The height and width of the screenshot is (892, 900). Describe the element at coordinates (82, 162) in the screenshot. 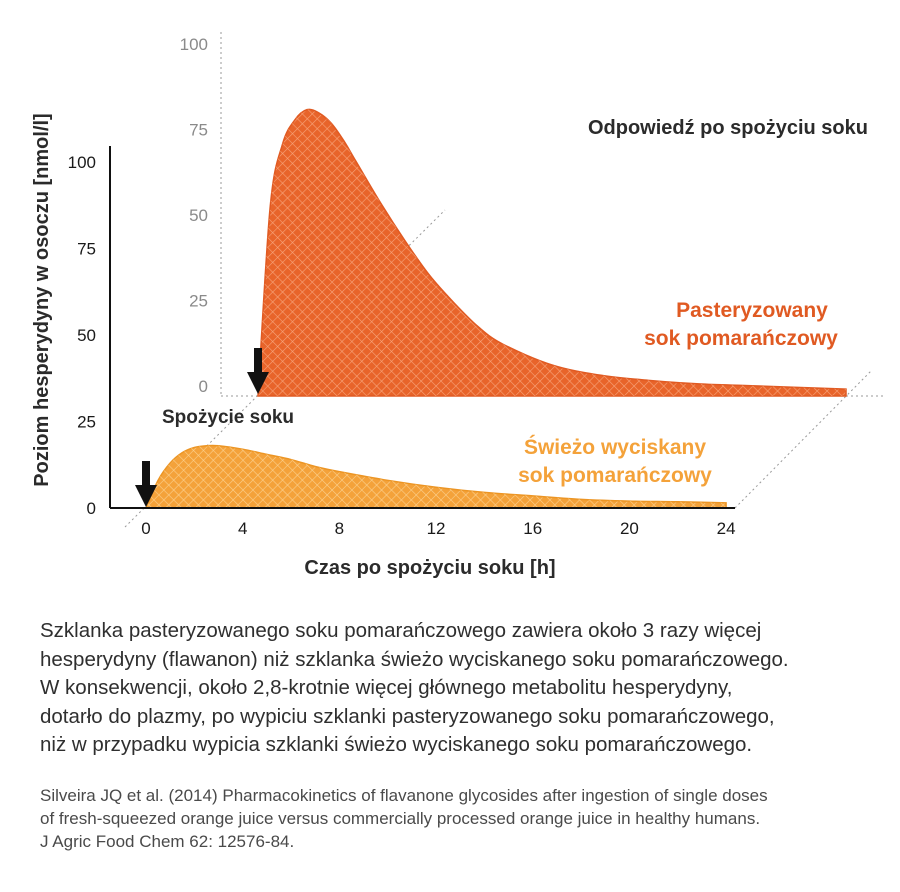

I see `front-y-tick-label: 100` at that location.